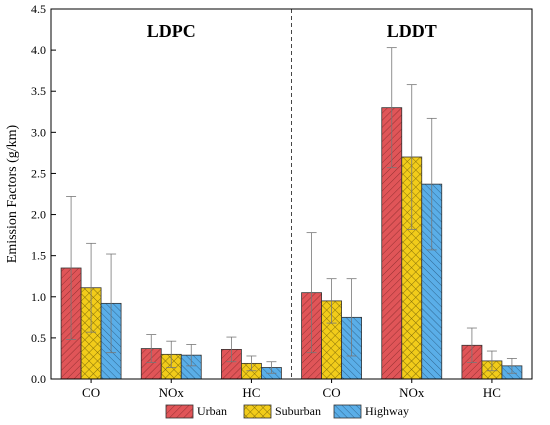 Image resolution: width=550 pixels, height=425 pixels. What do you see at coordinates (179, 411) in the screenshot?
I see `legend-swatch-urban` at bounding box center [179, 411].